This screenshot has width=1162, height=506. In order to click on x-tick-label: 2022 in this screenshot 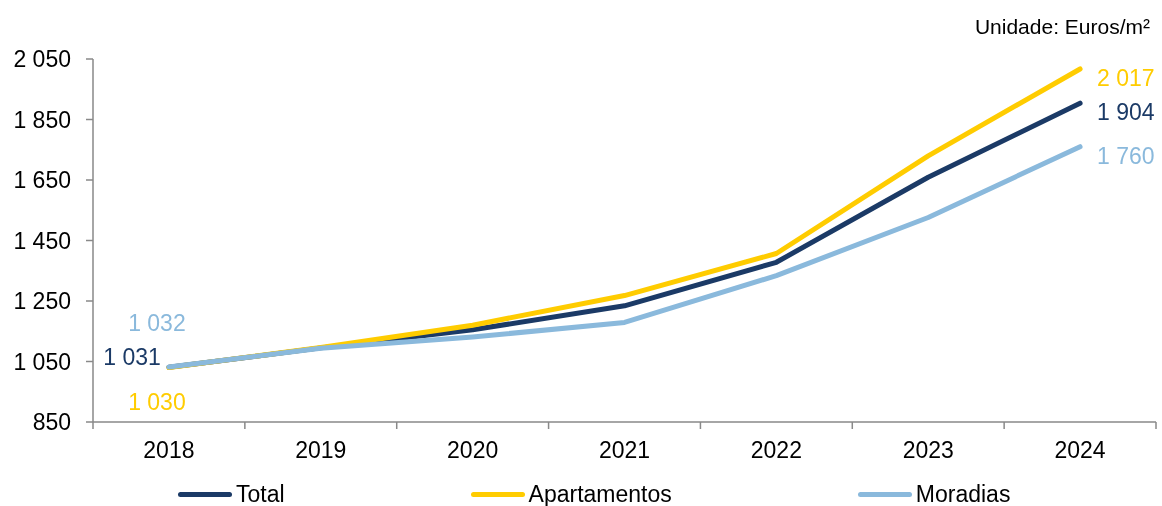, I will do `click(776, 450)`.